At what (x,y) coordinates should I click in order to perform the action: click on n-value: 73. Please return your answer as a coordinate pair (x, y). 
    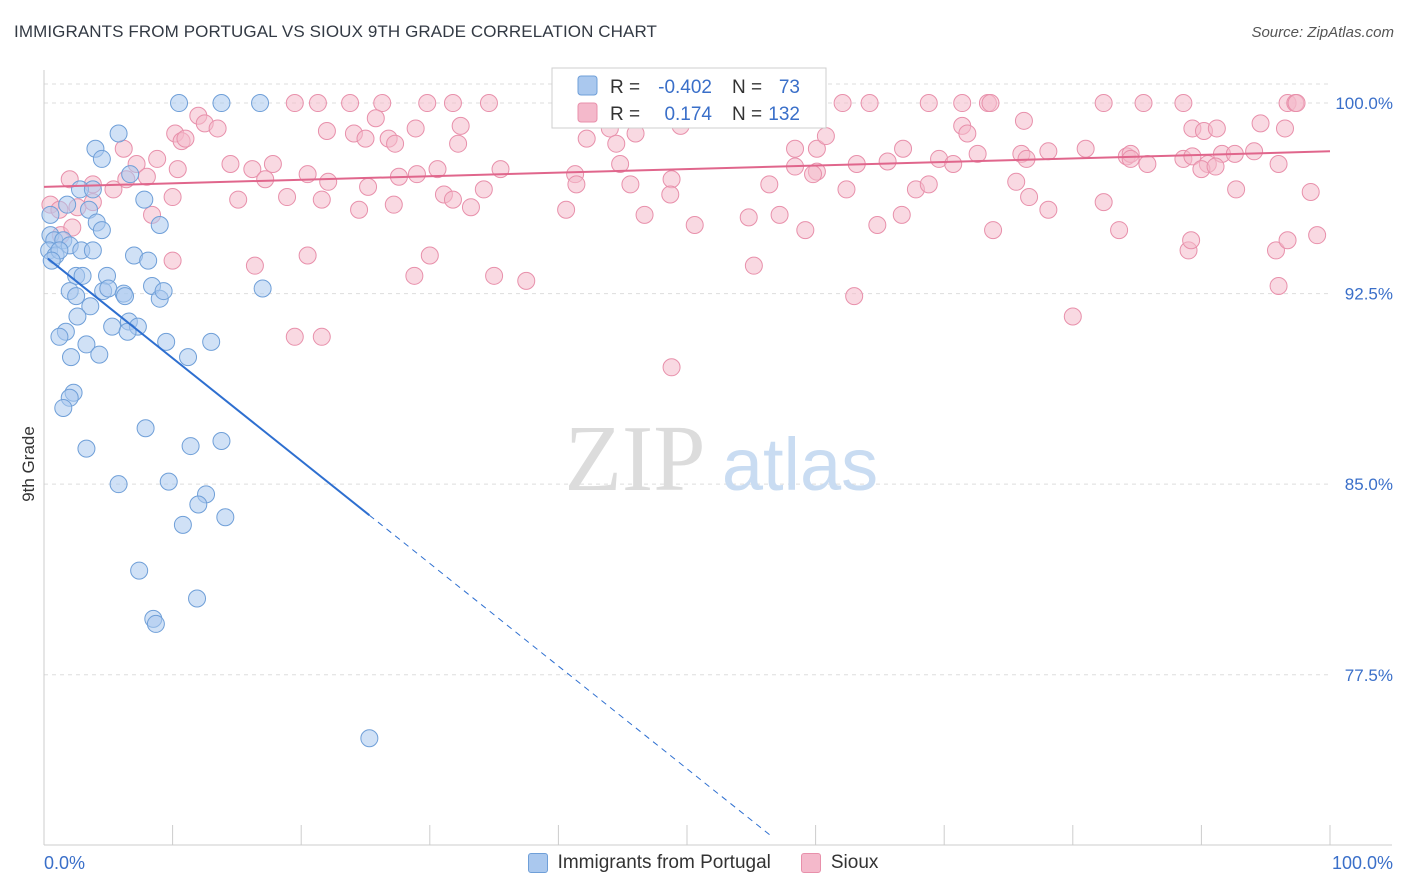
    Looking at the image, I should click on (789, 87).